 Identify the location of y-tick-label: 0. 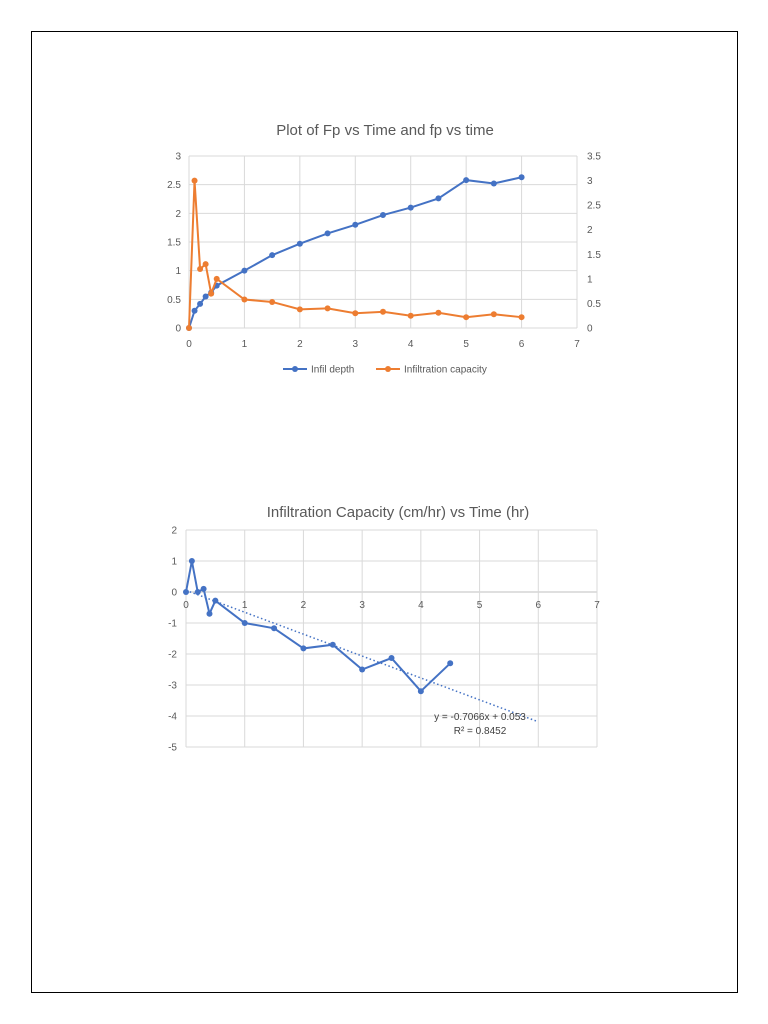
(174, 593).